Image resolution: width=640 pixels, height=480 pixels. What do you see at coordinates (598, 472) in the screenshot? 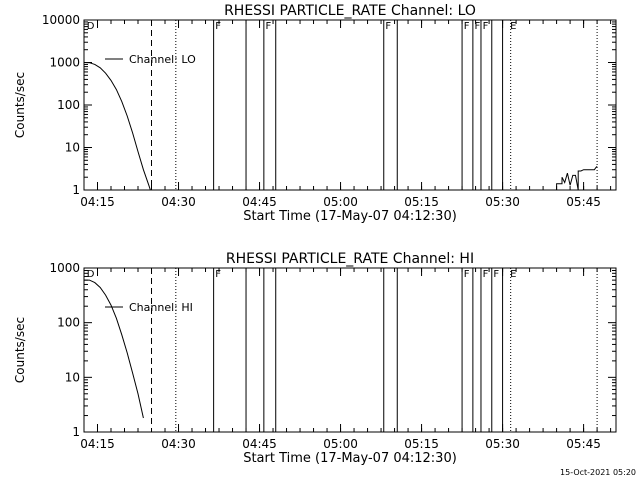
I see `footer-timestamp: 15-Oct-2021 05:20` at bounding box center [598, 472].